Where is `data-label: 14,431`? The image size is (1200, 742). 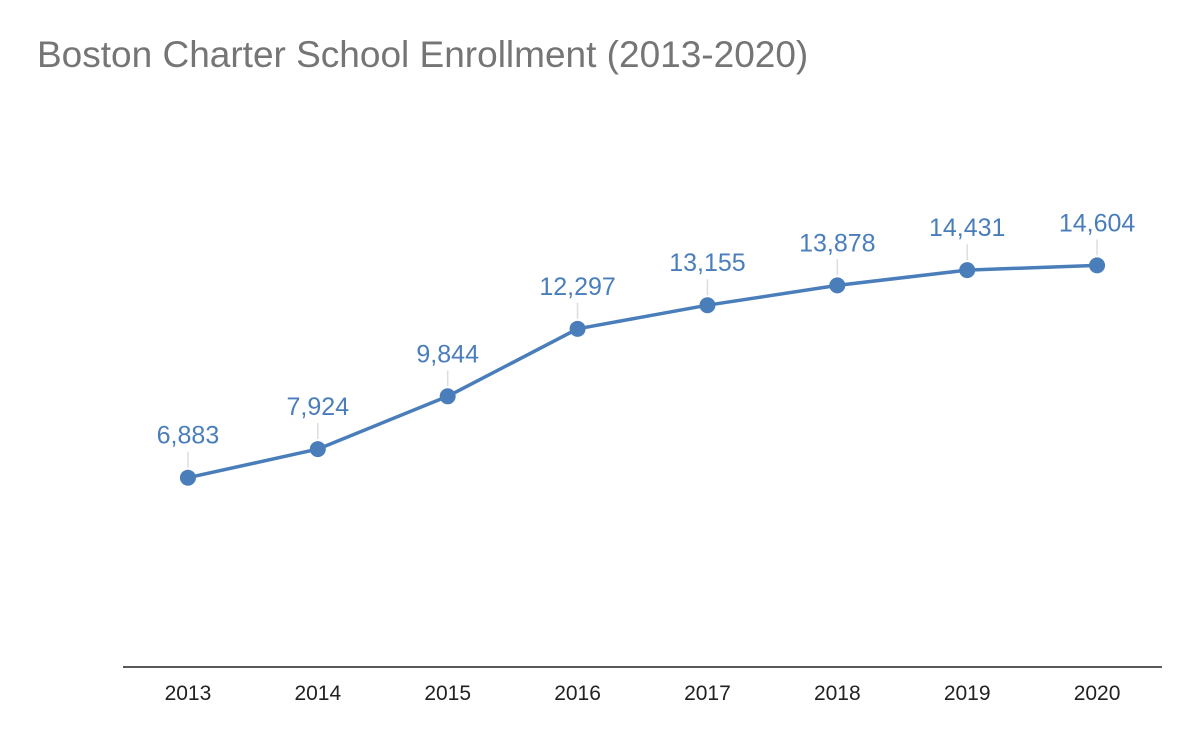
data-label: 14,431 is located at coordinates (967, 228).